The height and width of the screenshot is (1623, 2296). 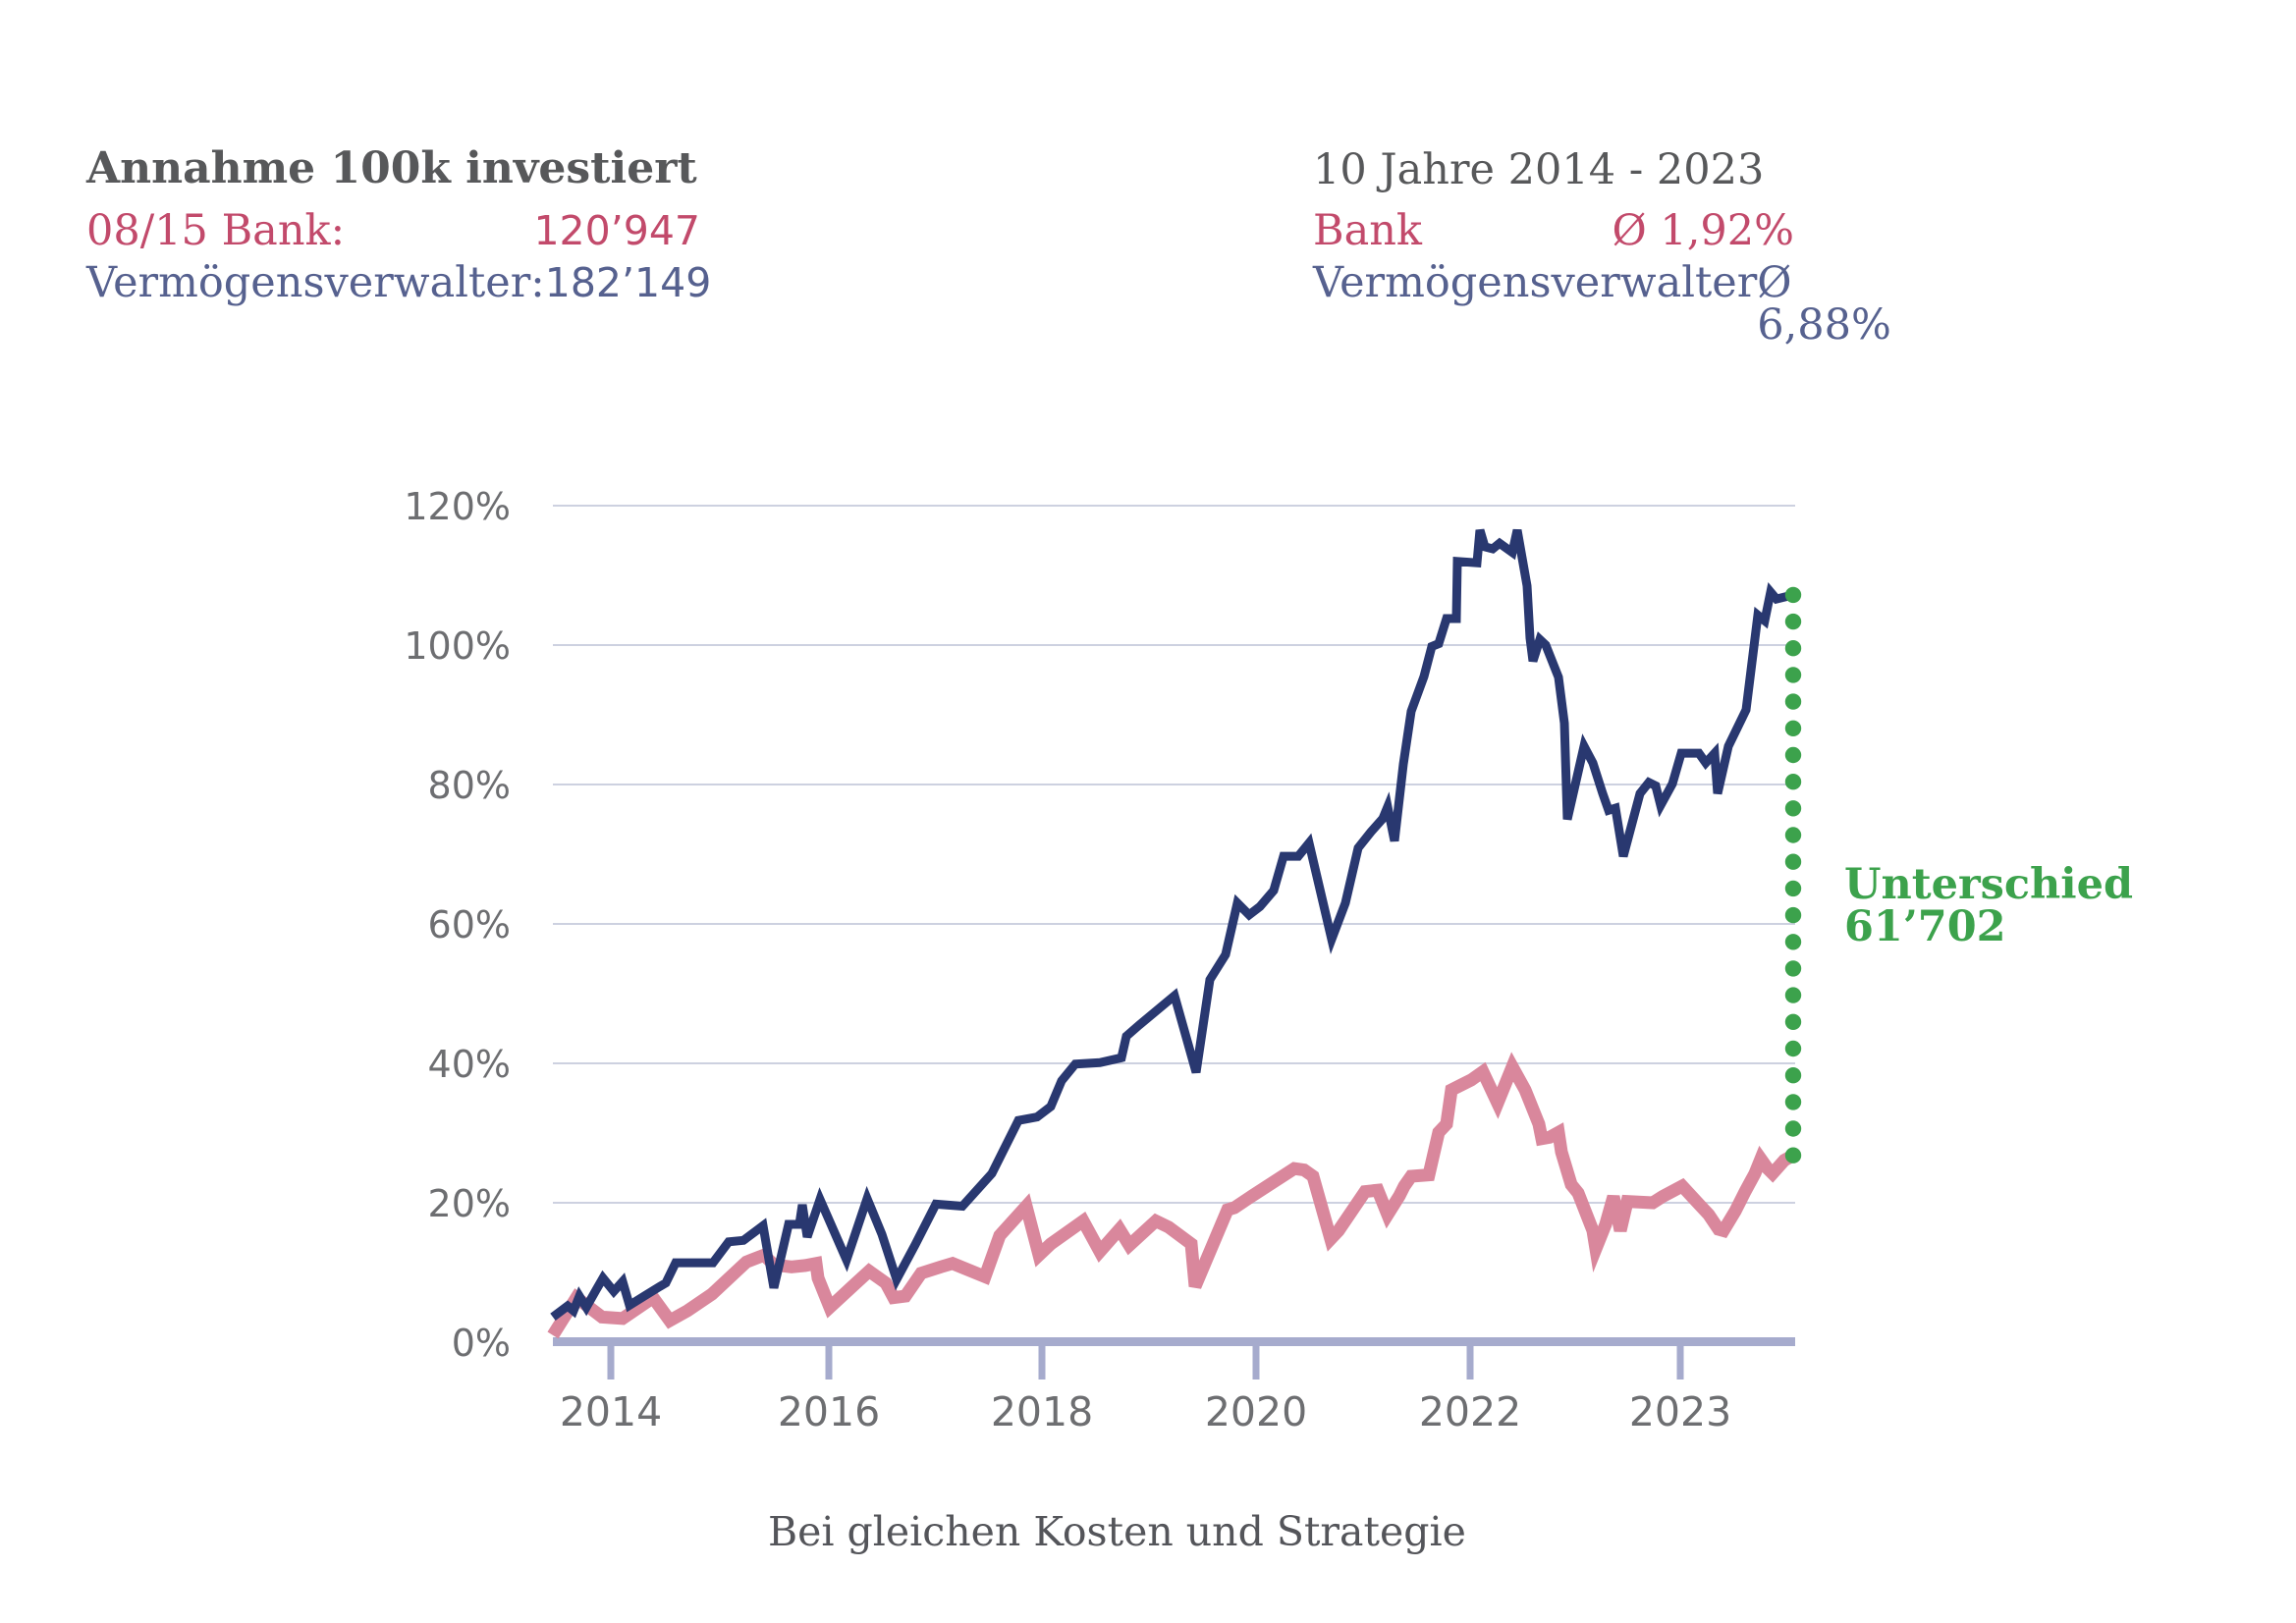 I want to click on period-title: 10 Jahre 2014 - 2023, so click(x=1539, y=169).